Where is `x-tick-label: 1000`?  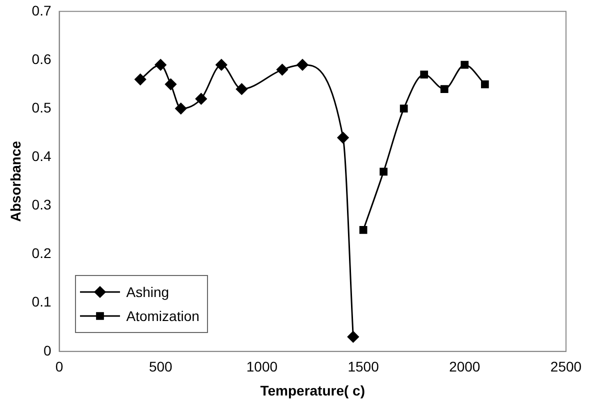
x-tick-label: 1000 is located at coordinates (262, 366).